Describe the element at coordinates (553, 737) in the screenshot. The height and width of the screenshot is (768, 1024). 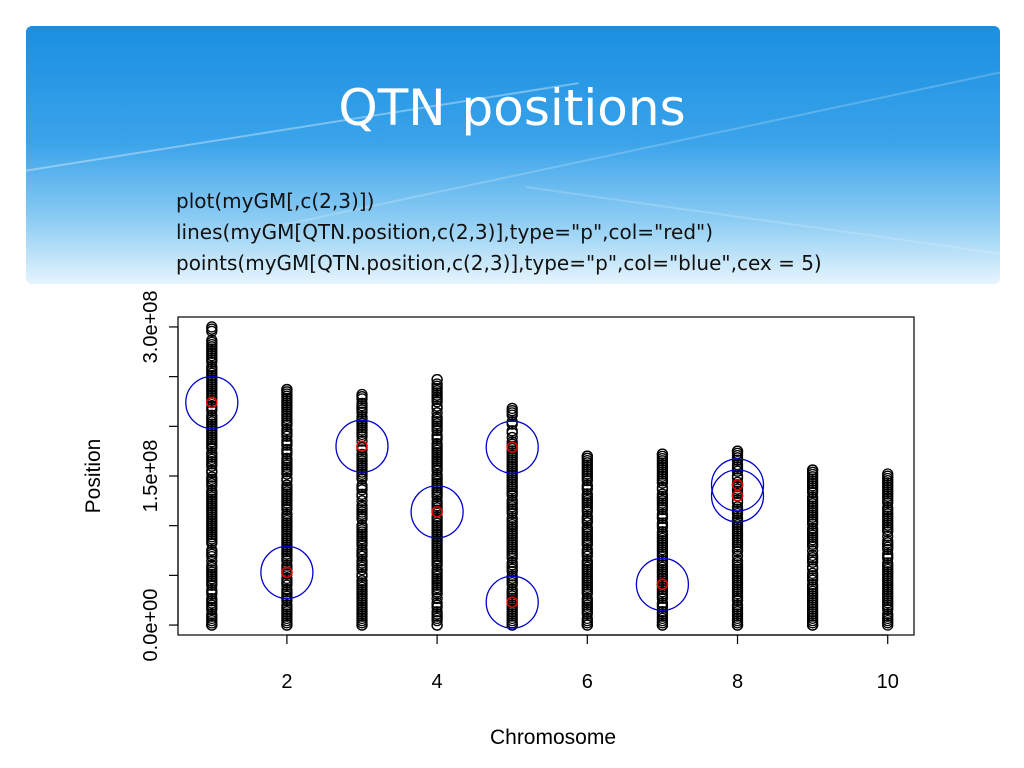
I see `x-axis-label: Chromosome` at that location.